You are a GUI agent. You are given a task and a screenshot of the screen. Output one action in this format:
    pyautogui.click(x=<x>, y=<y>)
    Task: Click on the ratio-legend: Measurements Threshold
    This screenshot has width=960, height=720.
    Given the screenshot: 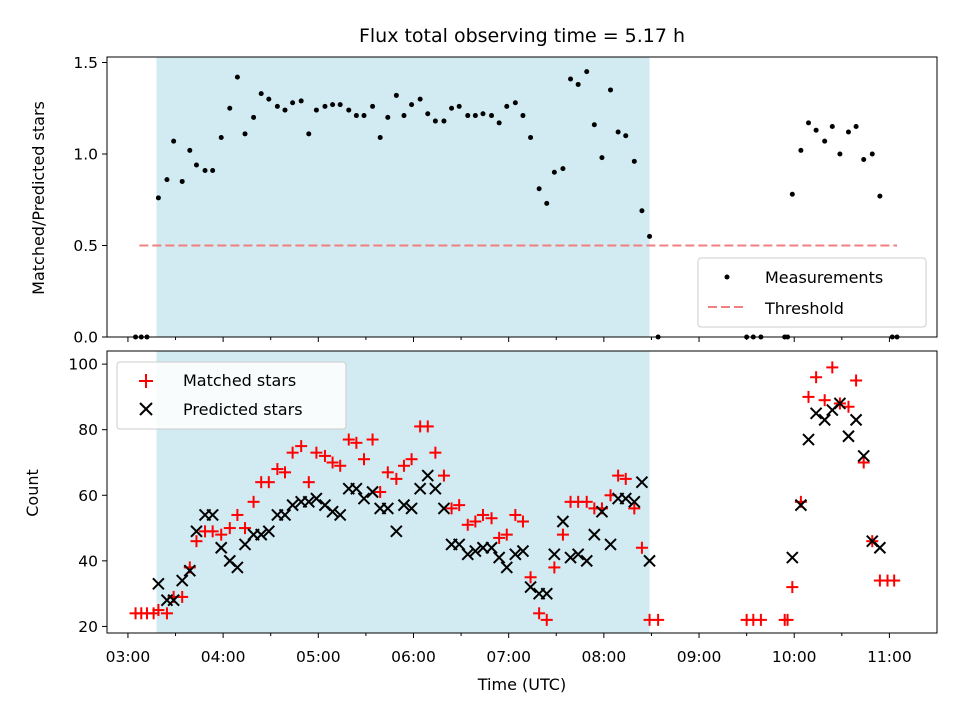 What is the action you would take?
    pyautogui.click(x=812, y=292)
    